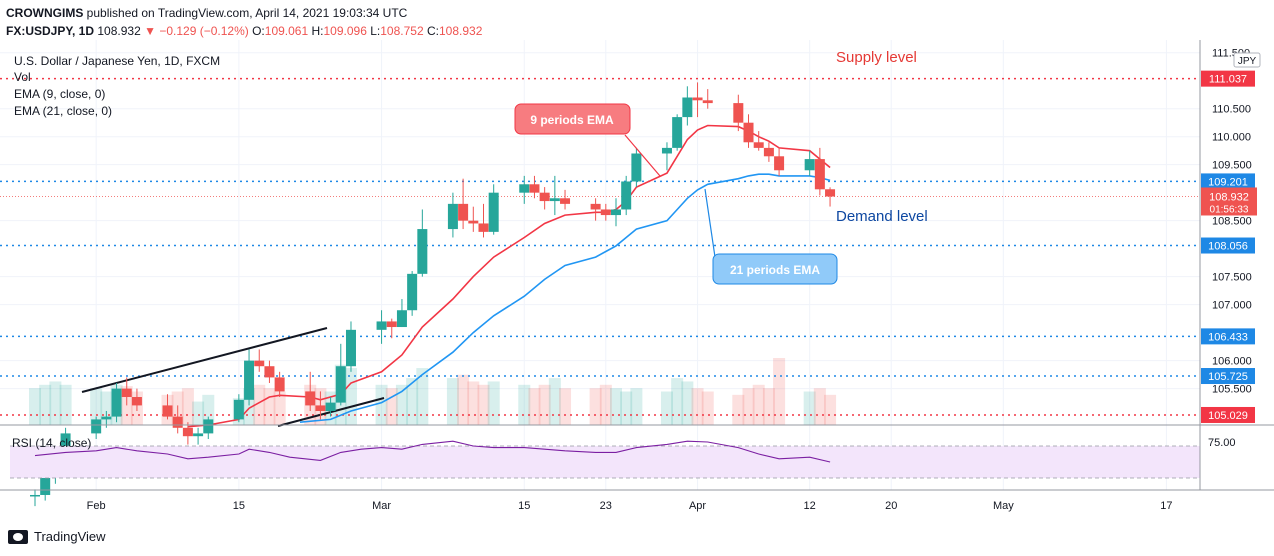  Describe the element at coordinates (876, 57) in the screenshot. I see `supply-level-label: Supply level` at that location.